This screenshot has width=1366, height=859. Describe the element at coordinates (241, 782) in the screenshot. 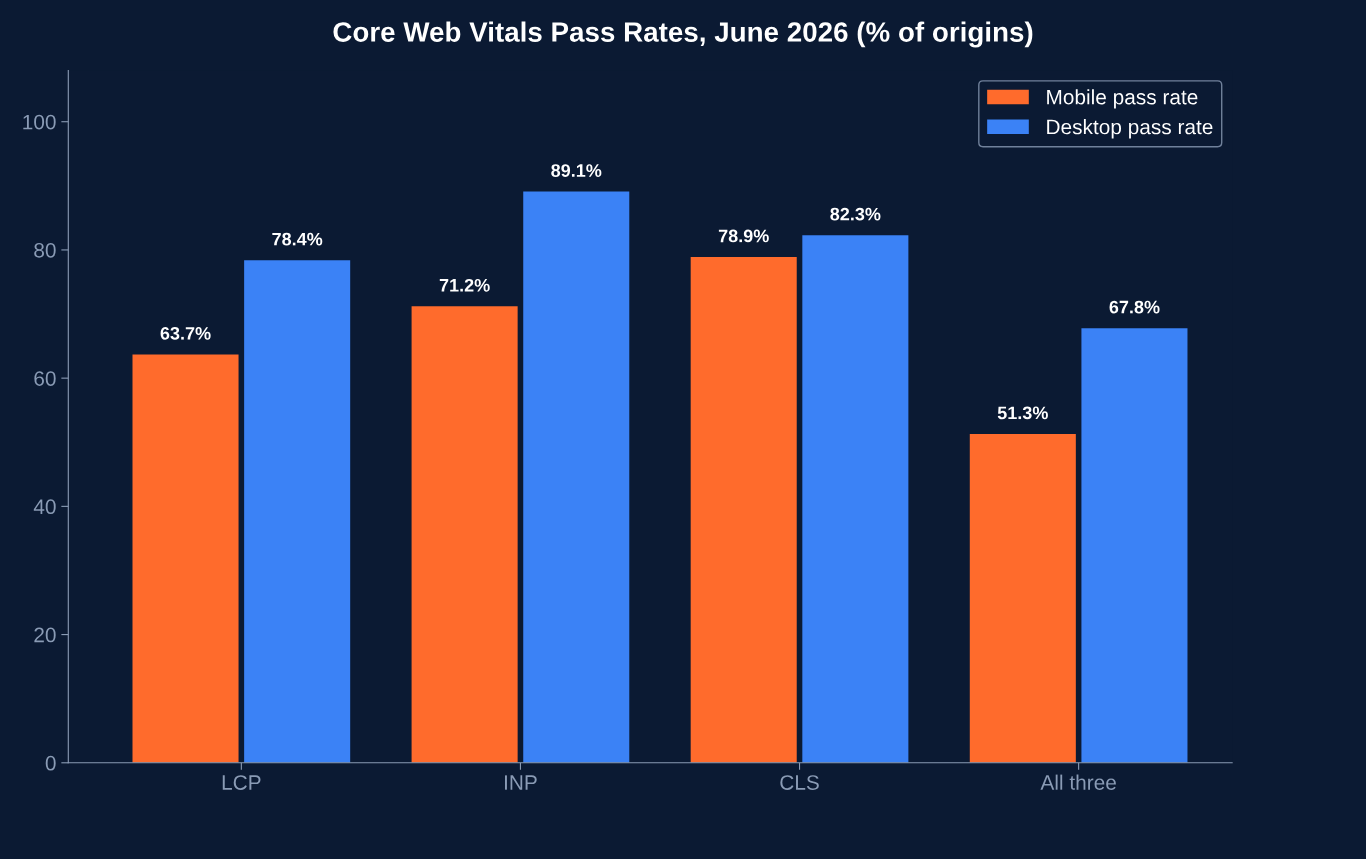

I see `x-tick-label: LCP` at that location.